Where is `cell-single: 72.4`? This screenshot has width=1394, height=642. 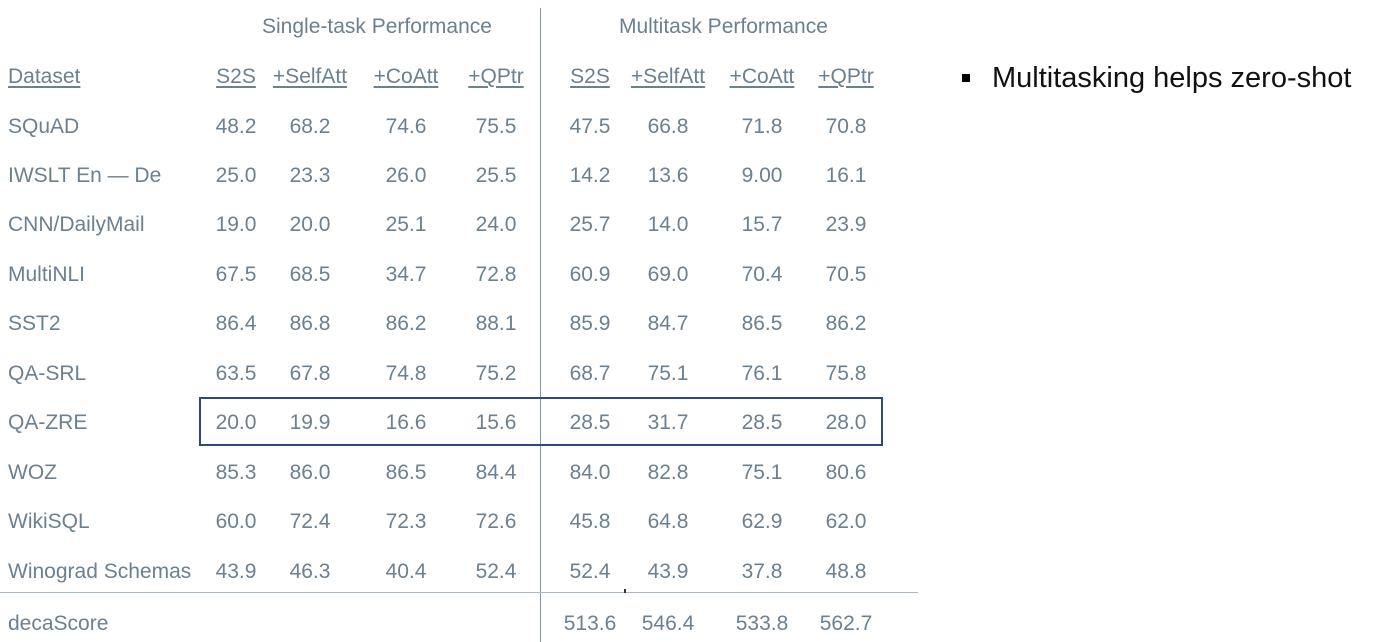
cell-single: 72.4 is located at coordinates (310, 521).